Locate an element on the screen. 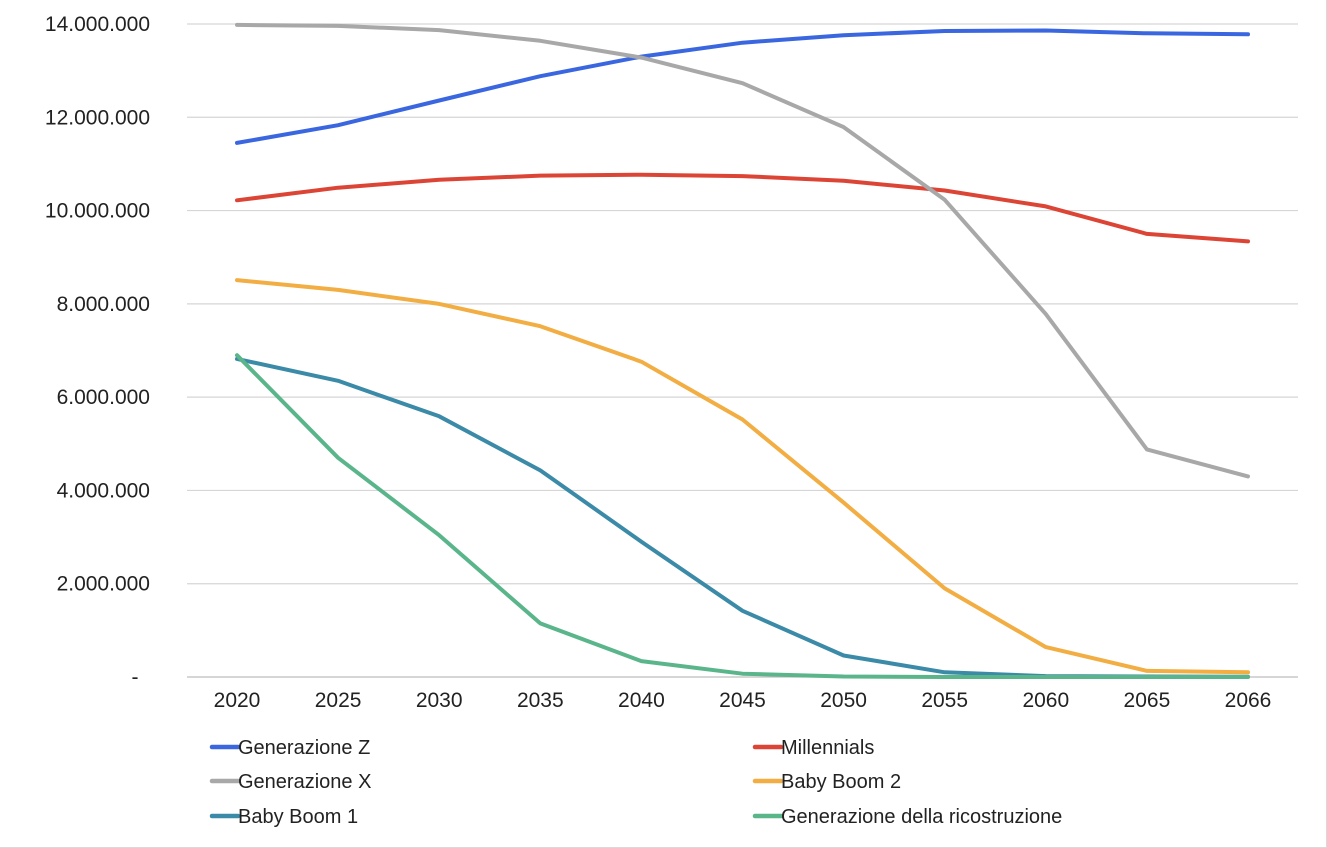  y-tick-label: 8.000.000 is located at coordinates (103, 304).